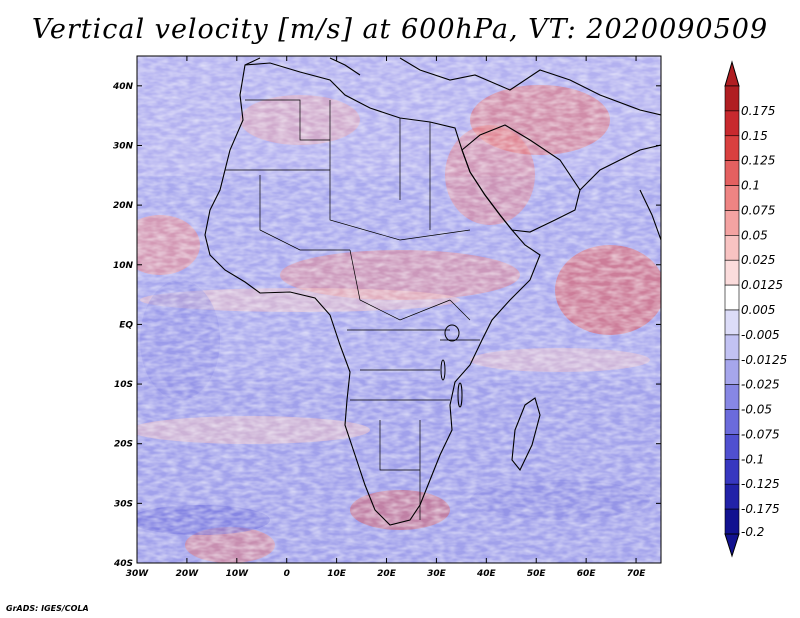 The width and height of the screenshot is (800, 618). Describe the element at coordinates (750, 186) in the screenshot. I see `colorbar-label: 0.1` at that location.